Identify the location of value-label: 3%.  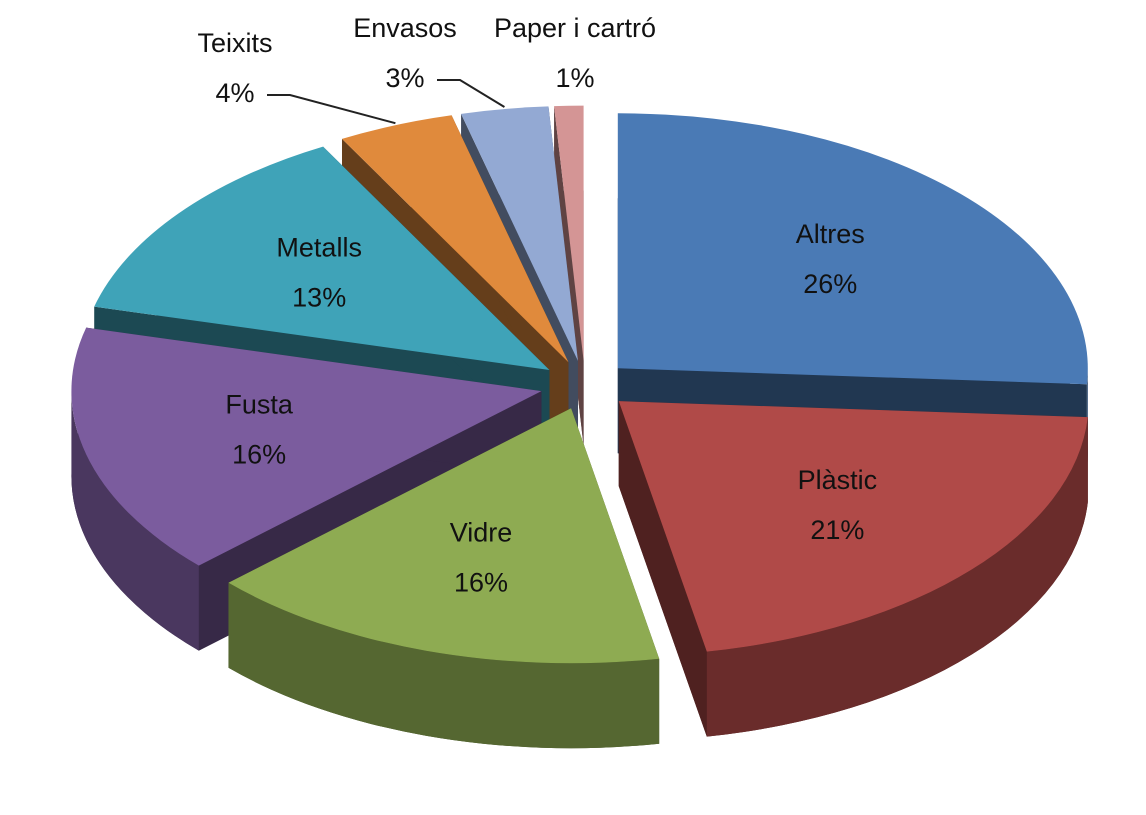
(404, 78).